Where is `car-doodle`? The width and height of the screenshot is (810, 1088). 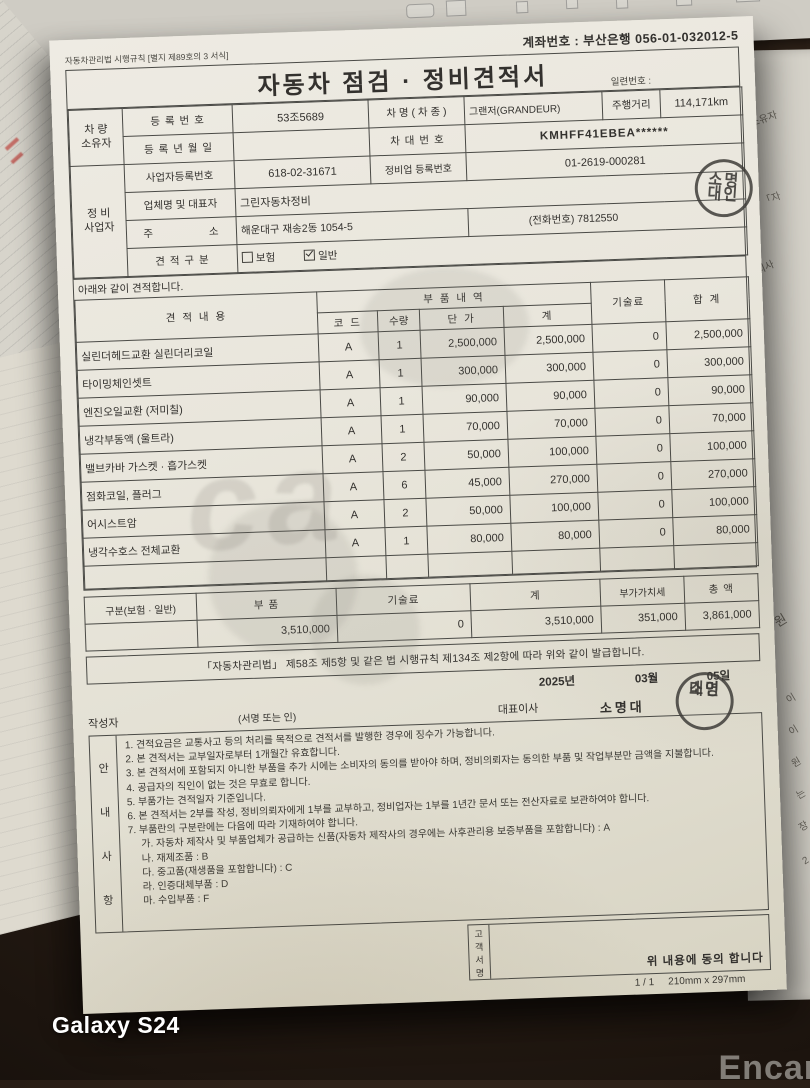 car-doodle is located at coordinates (420, 10).